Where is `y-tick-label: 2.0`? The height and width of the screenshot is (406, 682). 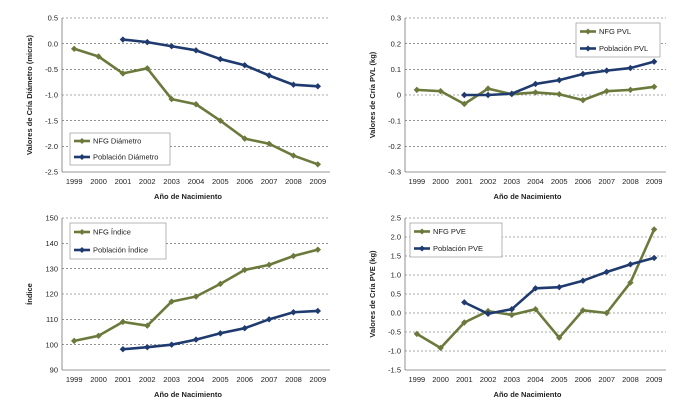
y-tick-label: 2.0 is located at coordinates (396, 237).